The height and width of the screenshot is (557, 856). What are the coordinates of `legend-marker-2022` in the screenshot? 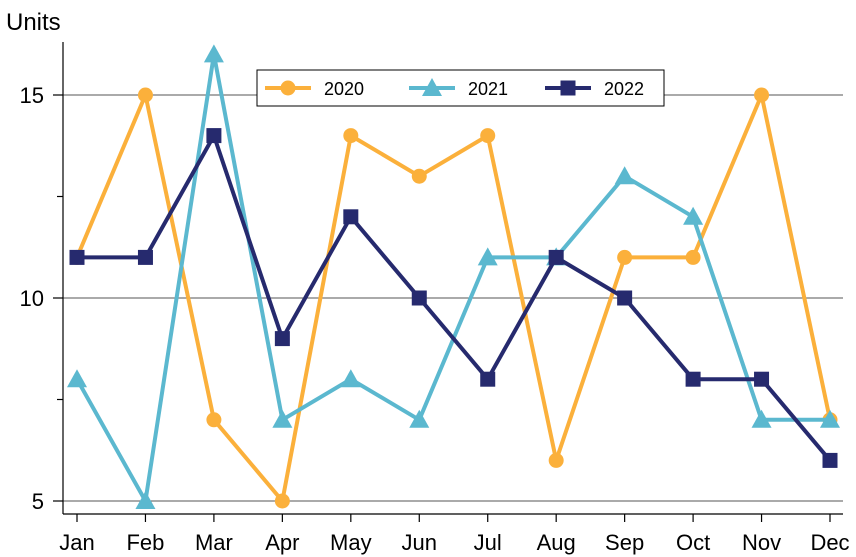 It's located at (568, 88).